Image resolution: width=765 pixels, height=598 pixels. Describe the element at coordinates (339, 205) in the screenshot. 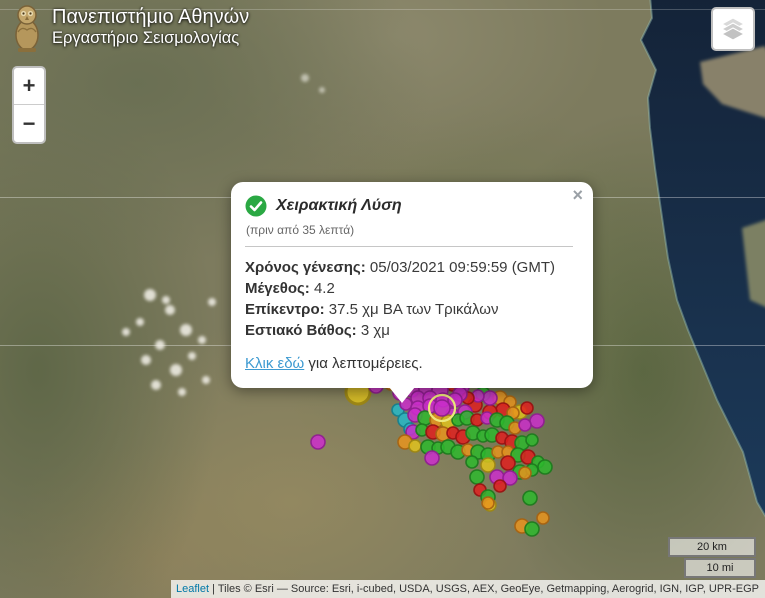

I see `popup-title: Χειρακτική Λύση` at that location.